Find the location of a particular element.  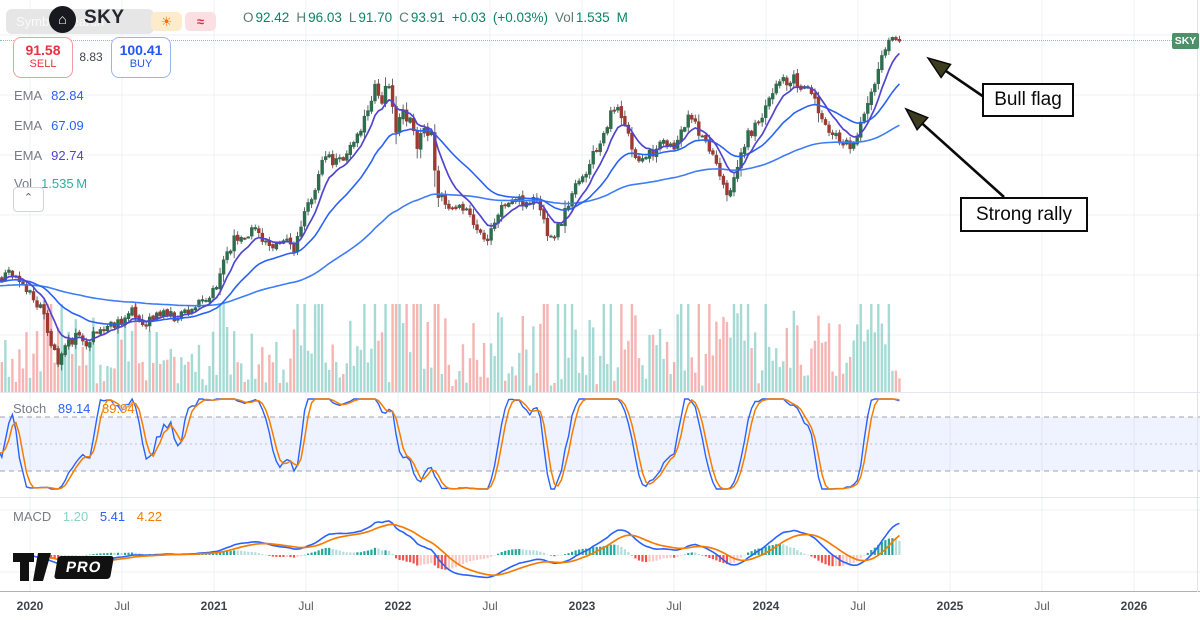

time-tick-2022: 2022 is located at coordinates (398, 606).